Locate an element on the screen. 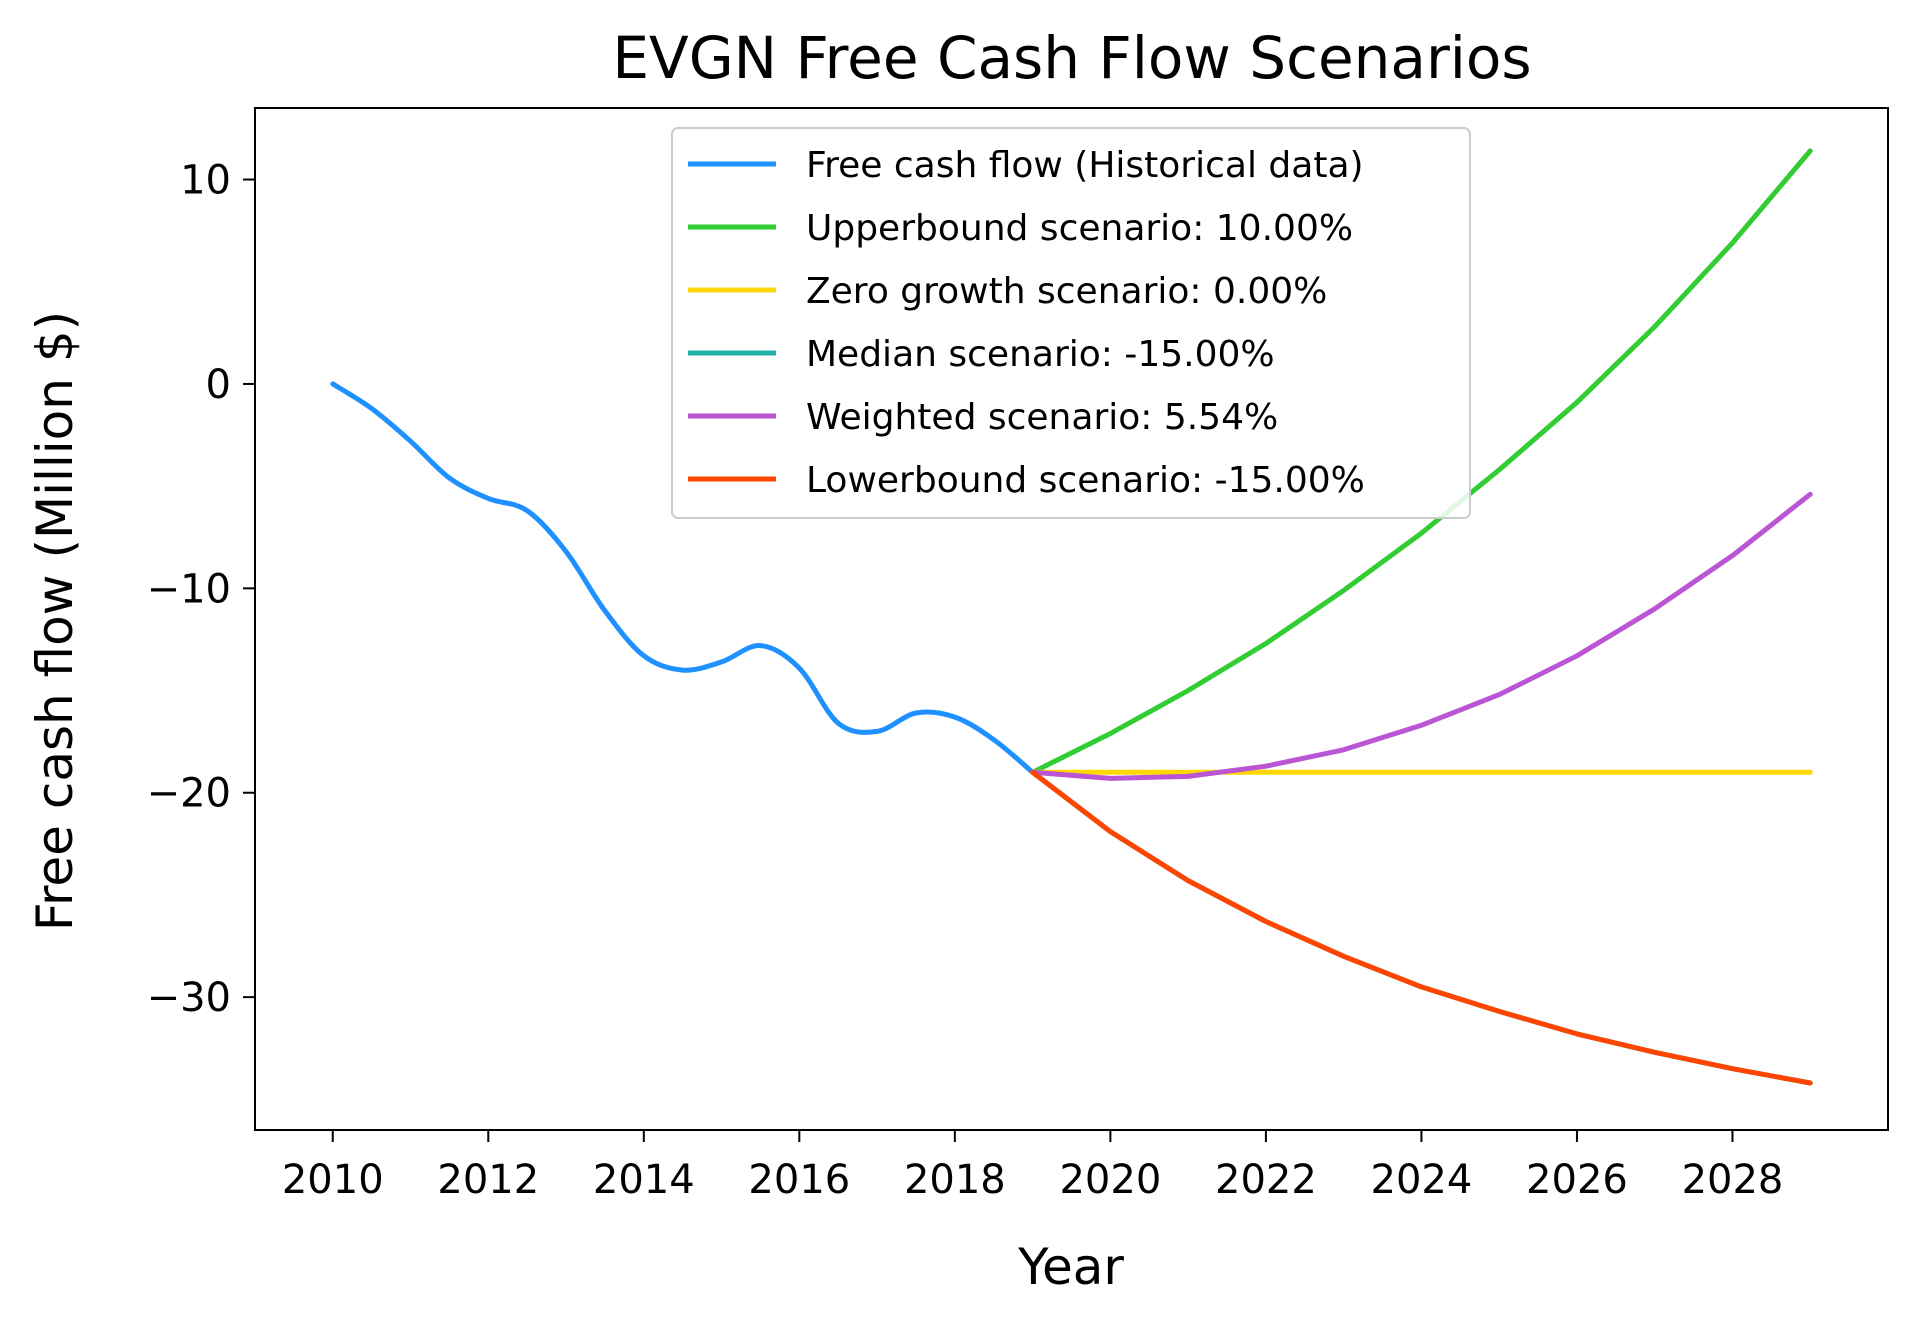 This screenshot has width=1910, height=1321. legend-label: Weighted scenario: 5.54% is located at coordinates (1042, 417).